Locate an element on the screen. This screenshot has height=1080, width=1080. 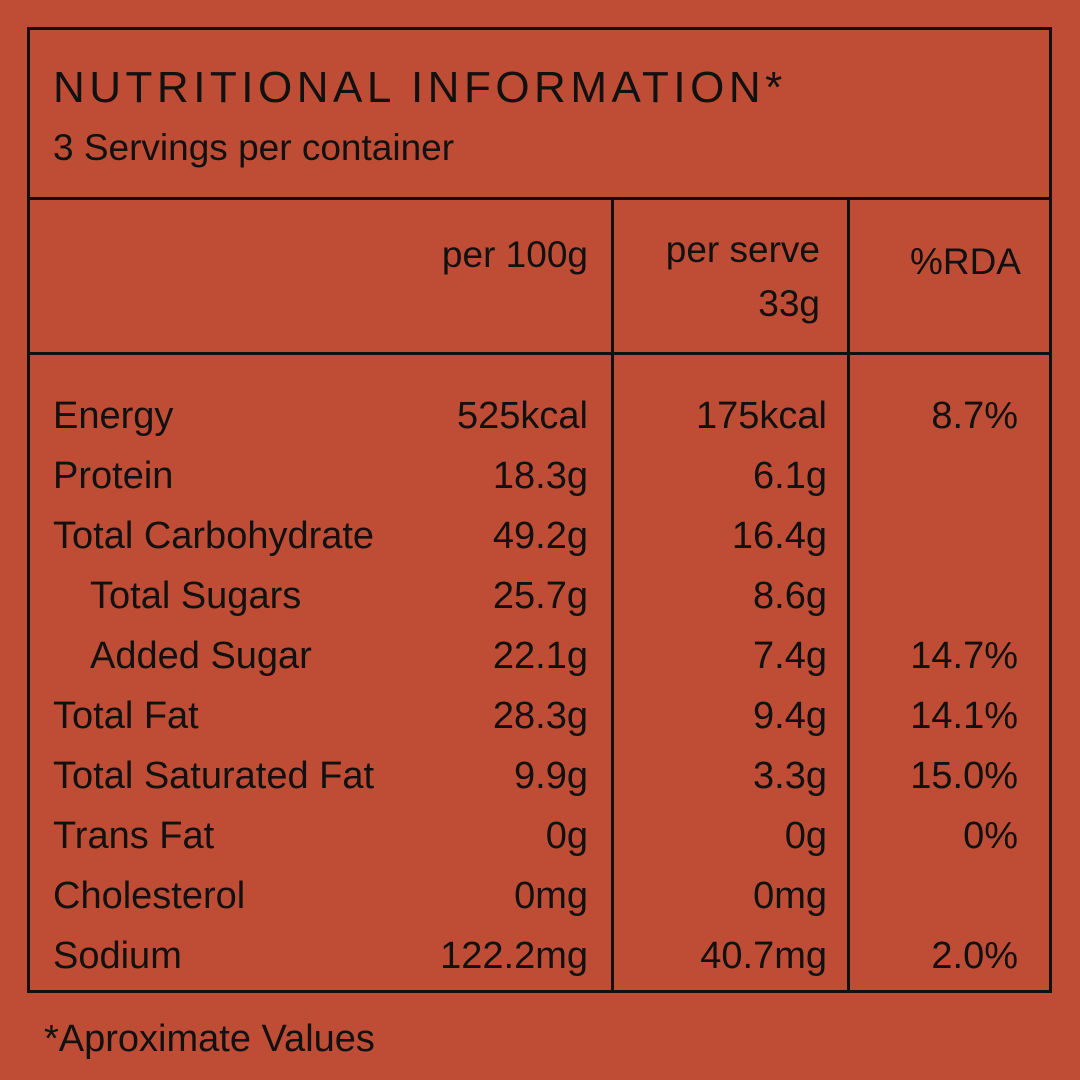
table-row: Total Sugars 25.7g 8.6g is located at coordinates (540, 604).